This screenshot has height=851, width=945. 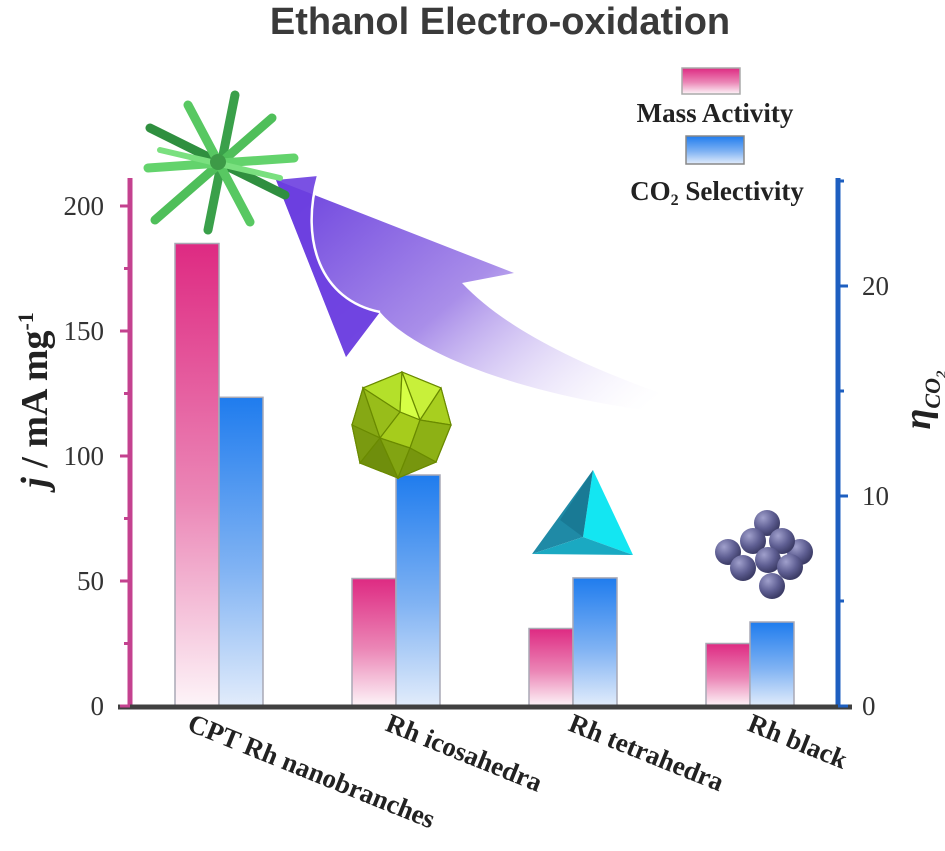 What do you see at coordinates (715, 113) in the screenshot?
I see `legend-label-mass-activity: Mass Activity` at bounding box center [715, 113].